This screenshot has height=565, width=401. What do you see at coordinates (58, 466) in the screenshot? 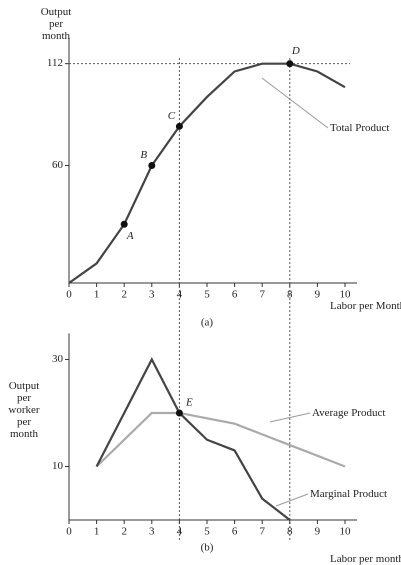
I see `y-tick-label: 10` at bounding box center [58, 466].